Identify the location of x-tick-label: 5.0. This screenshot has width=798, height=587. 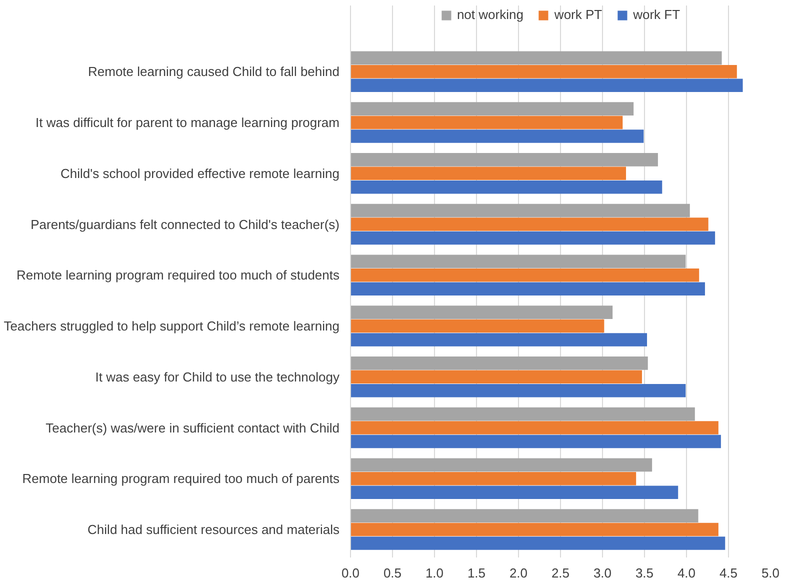
(770, 573).